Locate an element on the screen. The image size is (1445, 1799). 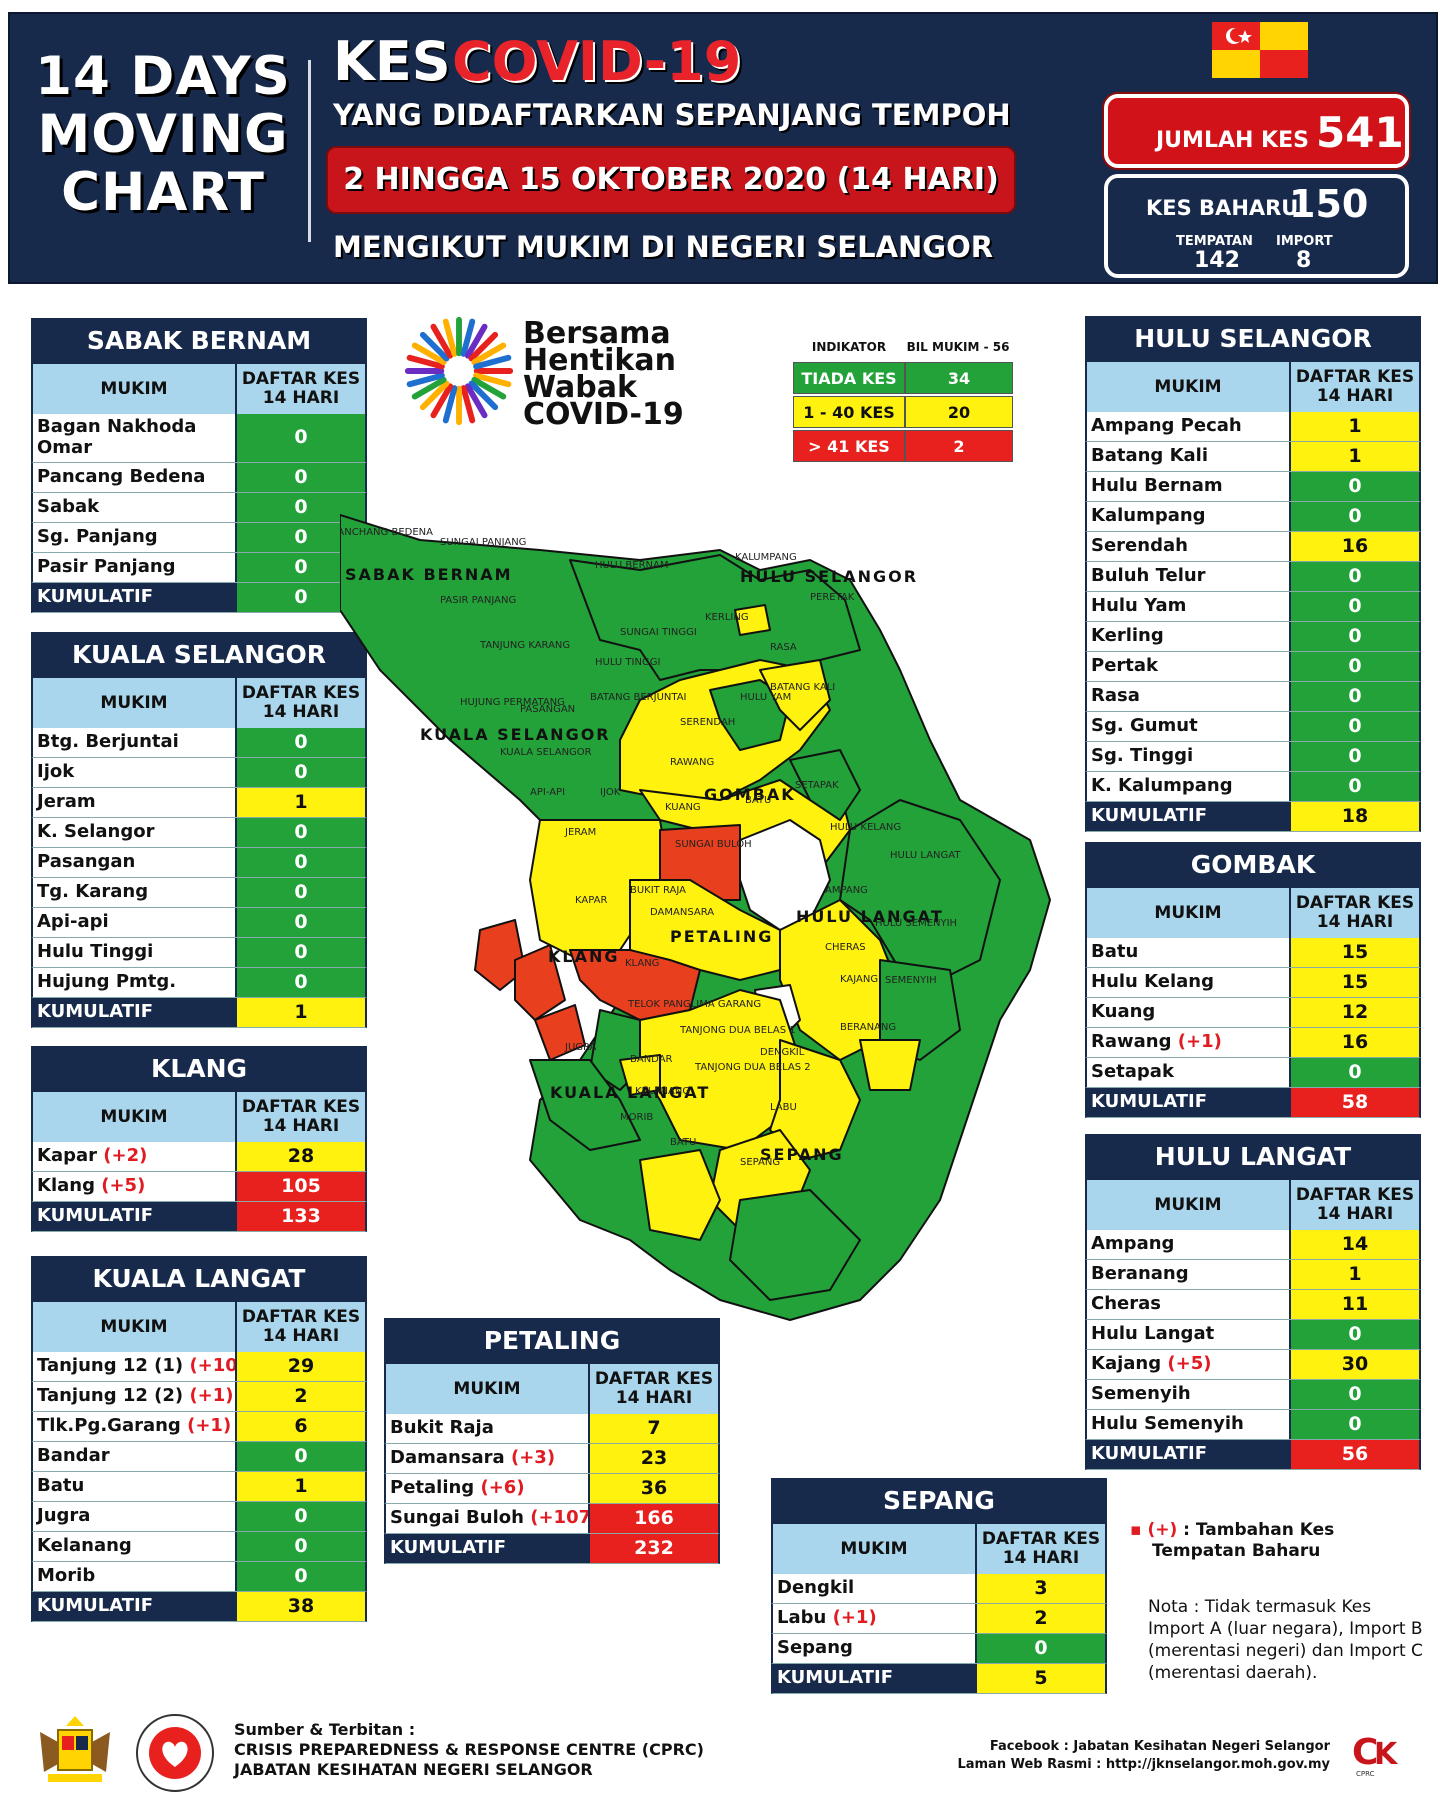
table-row: Buluh Telur 0 is located at coordinates (1253, 577).